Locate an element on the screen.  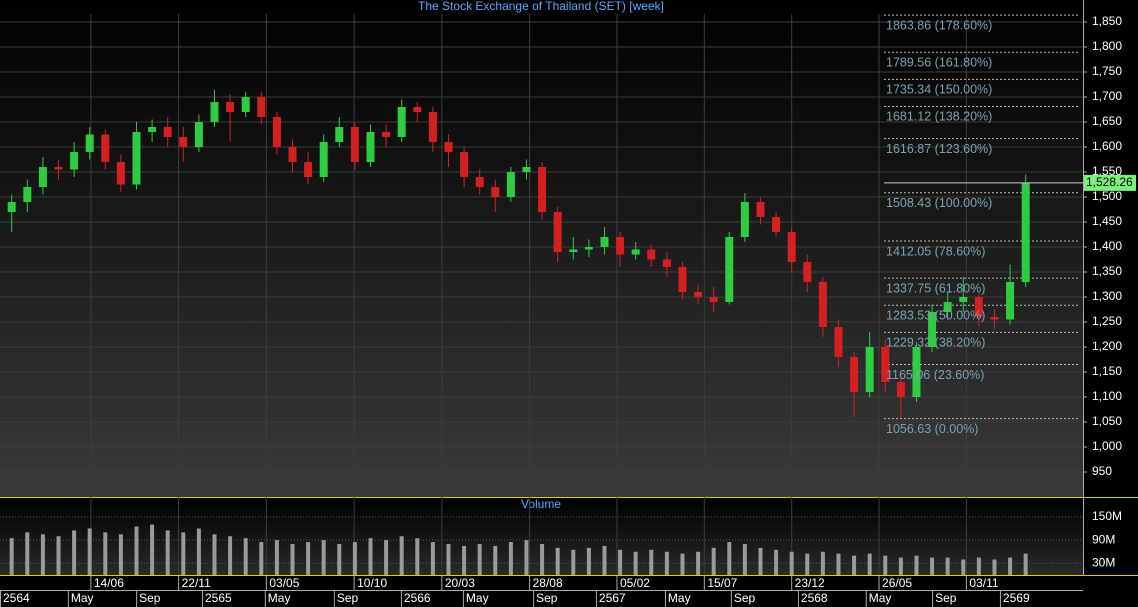
volume-title: Volume is located at coordinates (541, 504).